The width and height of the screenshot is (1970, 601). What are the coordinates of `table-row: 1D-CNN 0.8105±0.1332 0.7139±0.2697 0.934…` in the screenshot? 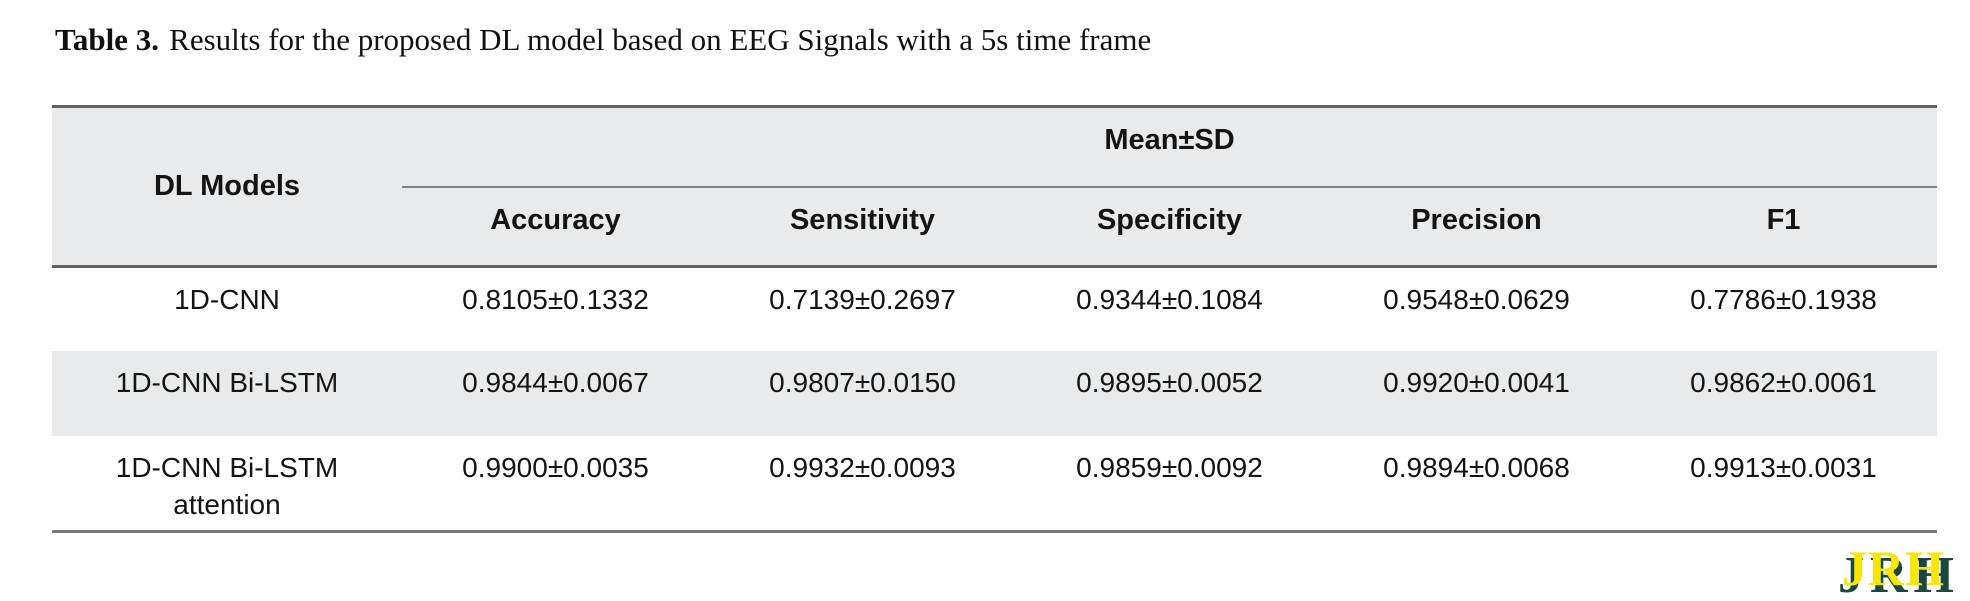 It's located at (994, 309).